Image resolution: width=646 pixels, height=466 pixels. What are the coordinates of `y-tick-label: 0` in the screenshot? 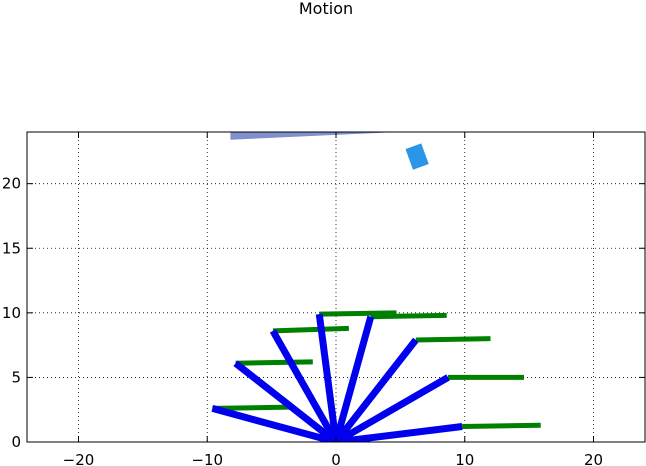 It's located at (16, 442).